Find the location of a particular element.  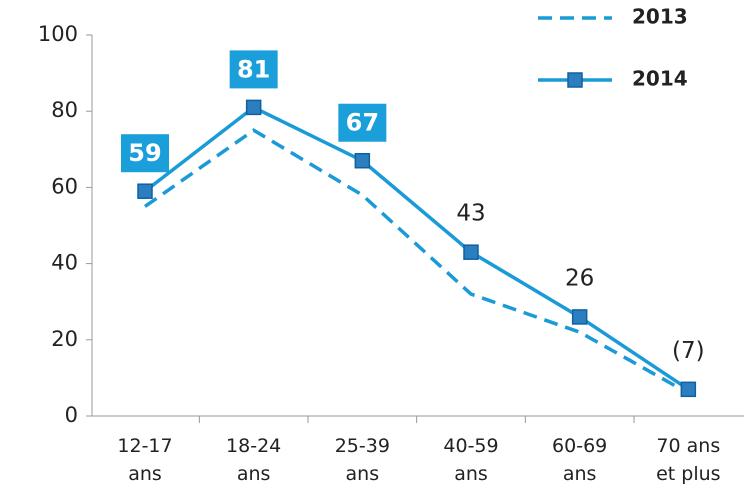

y-tick-label: 100 is located at coordinates (58, 34).